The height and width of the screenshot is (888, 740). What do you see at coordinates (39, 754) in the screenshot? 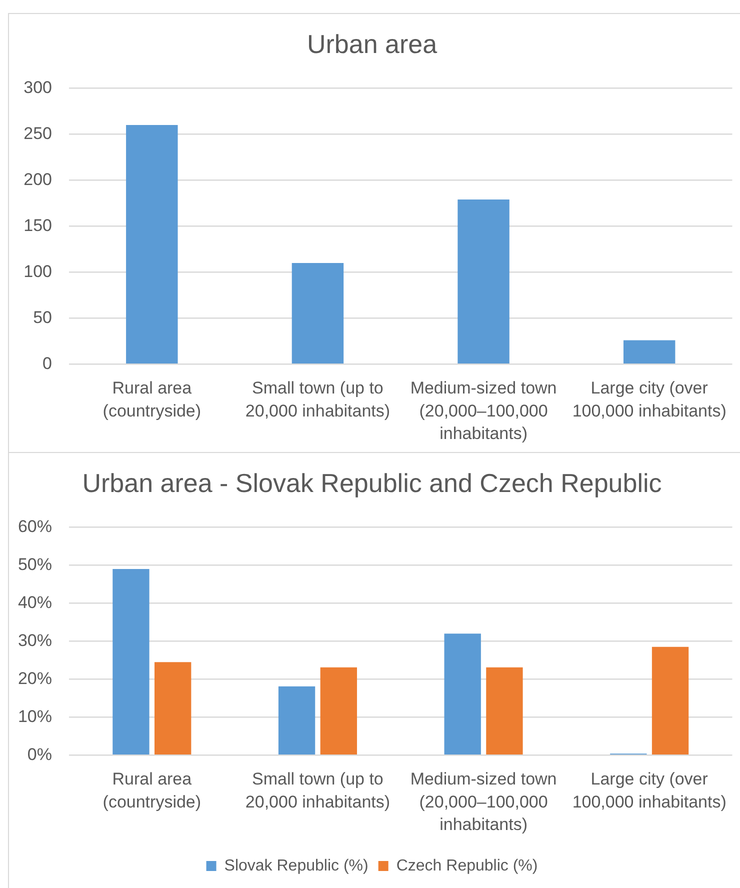
I see `y-tick-label: 0%` at bounding box center [39, 754].